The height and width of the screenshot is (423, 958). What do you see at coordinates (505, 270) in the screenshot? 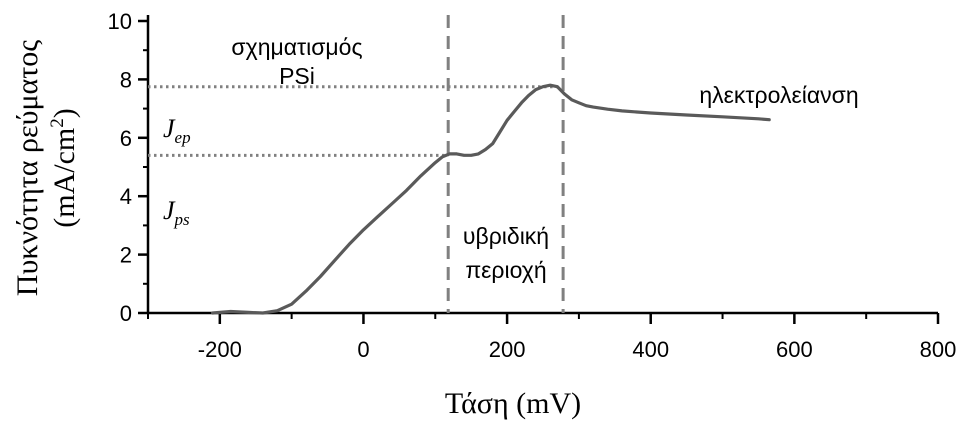
I see `annotation-hybrid-region-line2: περιοχή` at bounding box center [505, 270].